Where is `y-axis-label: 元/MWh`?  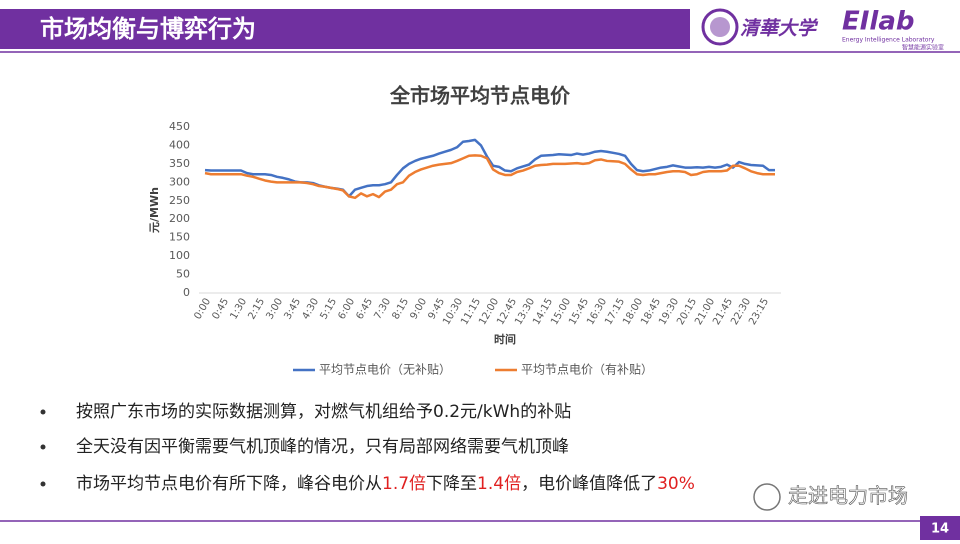 y-axis-label: 元/MWh is located at coordinates (154, 210).